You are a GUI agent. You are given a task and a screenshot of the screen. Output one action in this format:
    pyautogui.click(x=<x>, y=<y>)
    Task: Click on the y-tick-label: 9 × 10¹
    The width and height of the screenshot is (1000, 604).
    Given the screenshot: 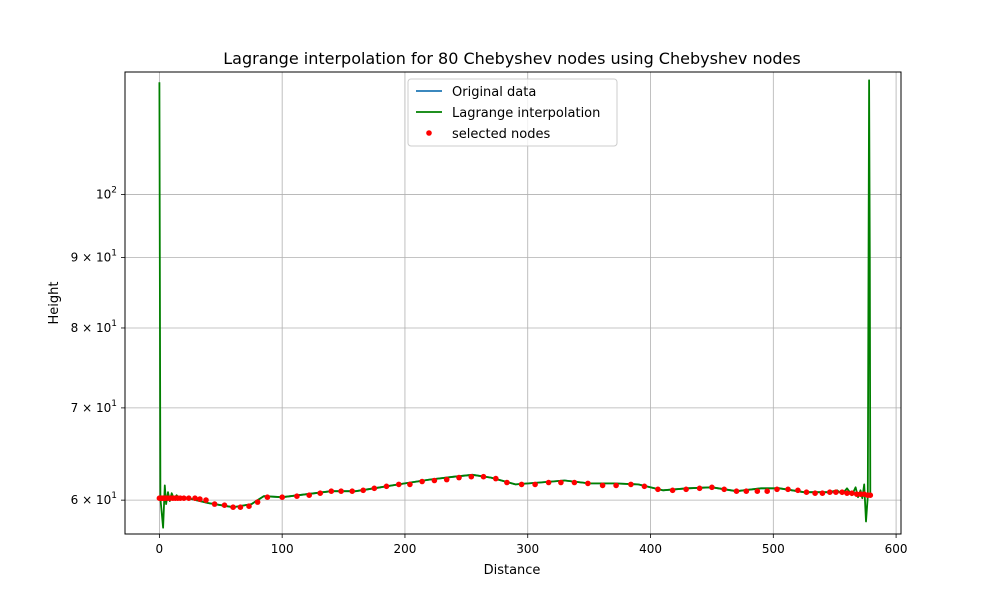 What is the action you would take?
    pyautogui.click(x=94, y=256)
    